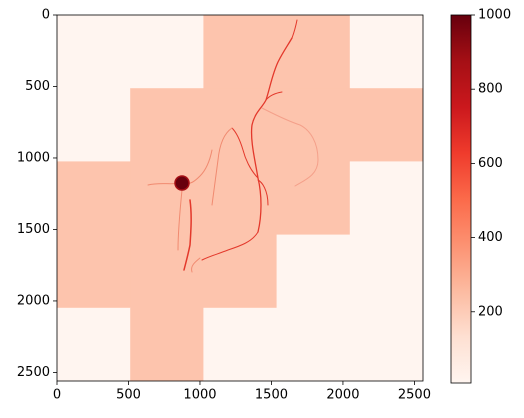  I want to click on x-tick-label: 2000, so click(342, 395).